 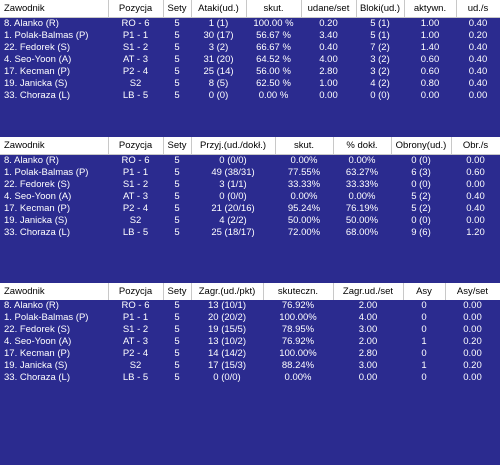 I want to click on stat-cell: 5 (1), so click(x=380, y=23).